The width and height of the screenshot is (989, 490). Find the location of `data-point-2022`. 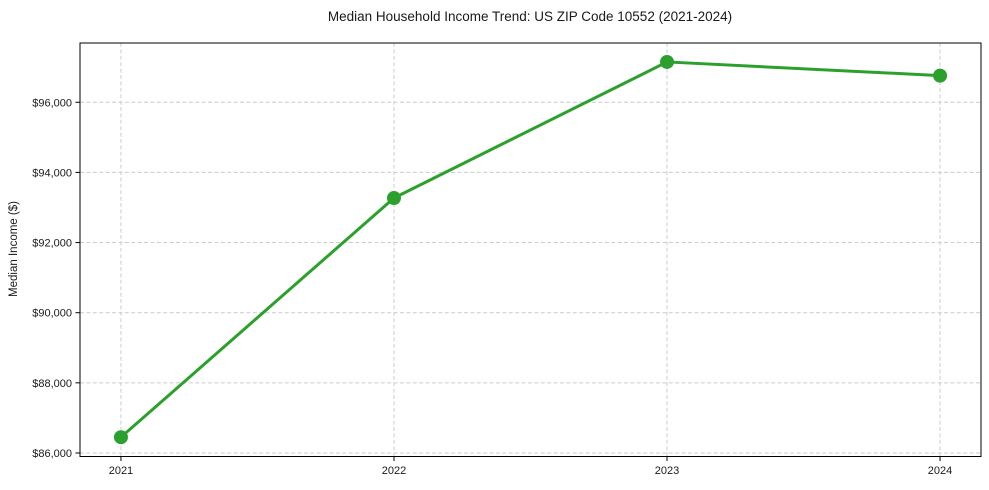

data-point-2022 is located at coordinates (393, 198).